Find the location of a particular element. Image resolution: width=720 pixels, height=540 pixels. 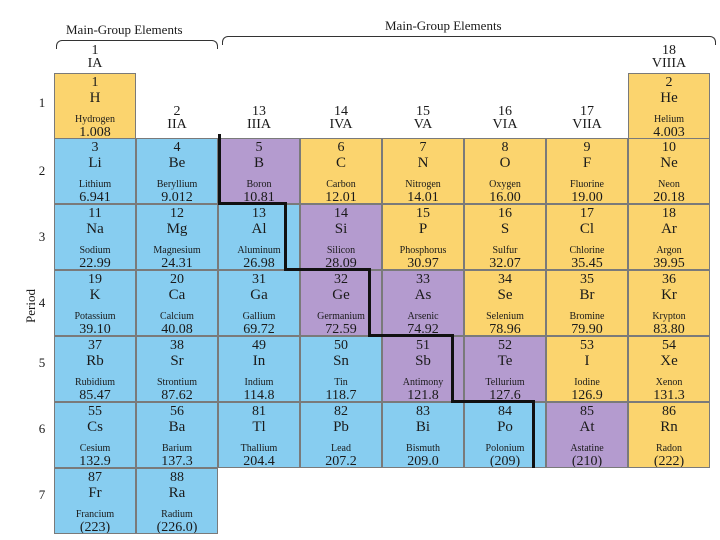

atomic-mass: 204.4 is located at coordinates (259, 461).